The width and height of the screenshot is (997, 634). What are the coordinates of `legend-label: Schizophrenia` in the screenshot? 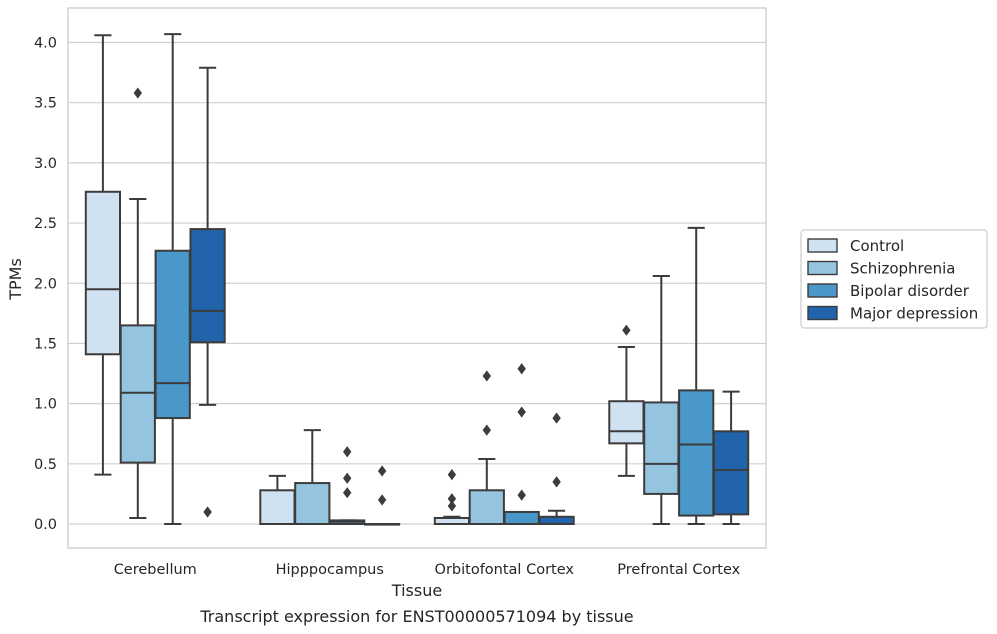 It's located at (902, 269).